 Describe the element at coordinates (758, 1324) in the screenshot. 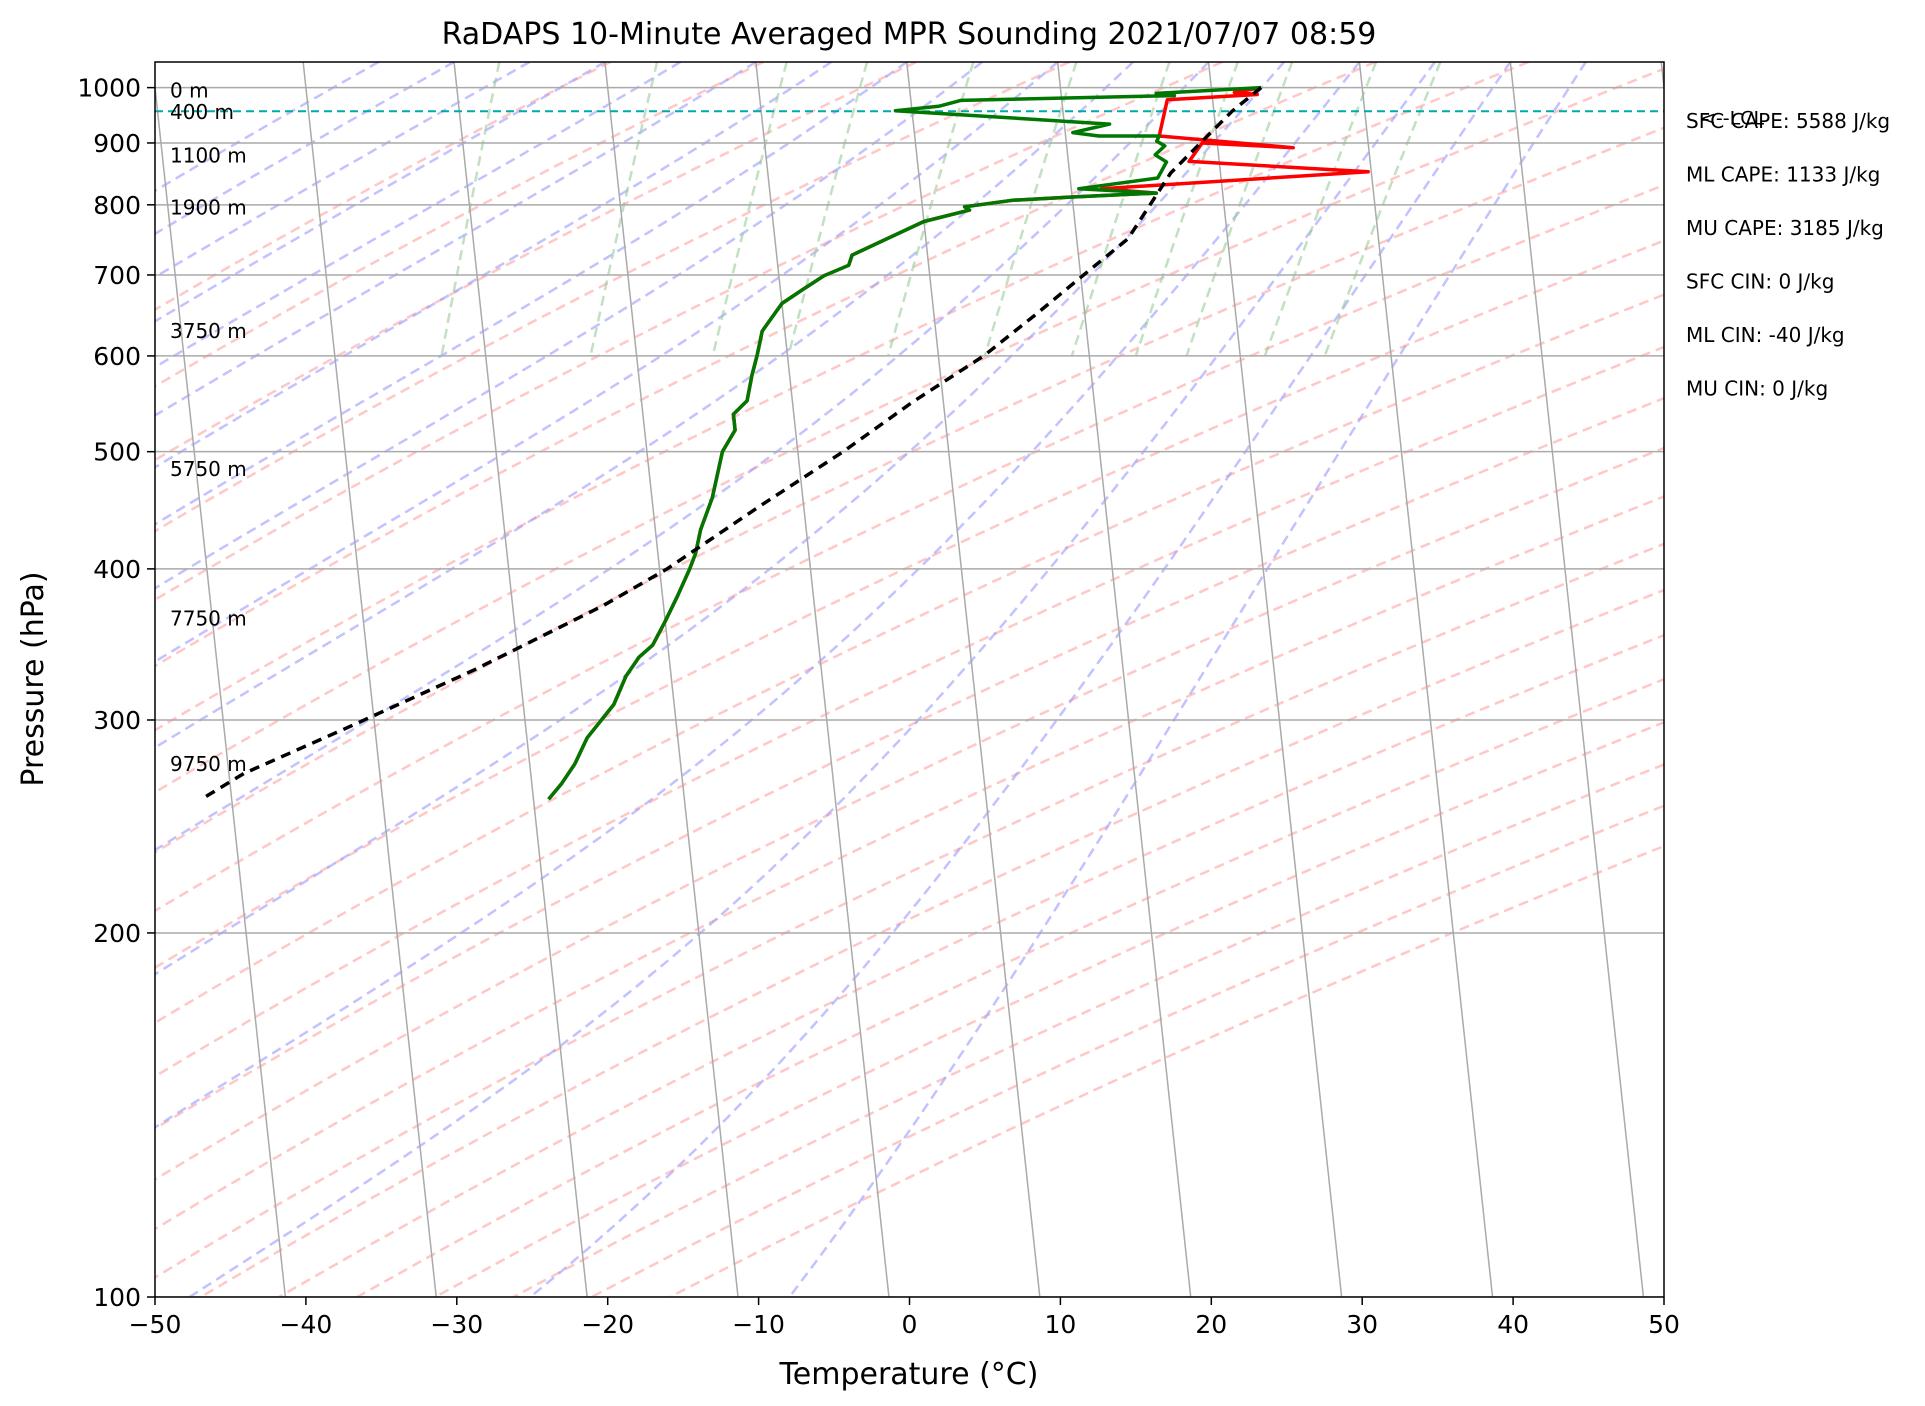

I see `x-tick-label: −10` at that location.